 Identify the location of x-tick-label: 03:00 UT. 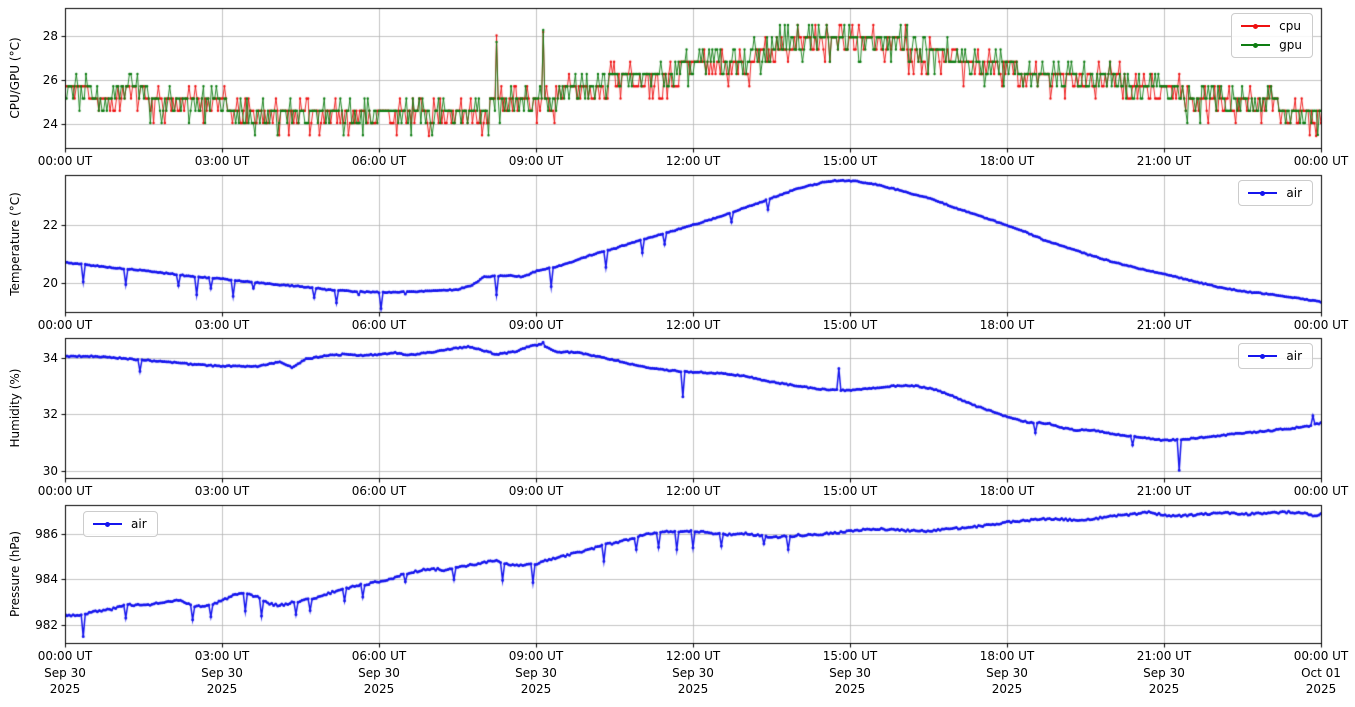
(222, 491).